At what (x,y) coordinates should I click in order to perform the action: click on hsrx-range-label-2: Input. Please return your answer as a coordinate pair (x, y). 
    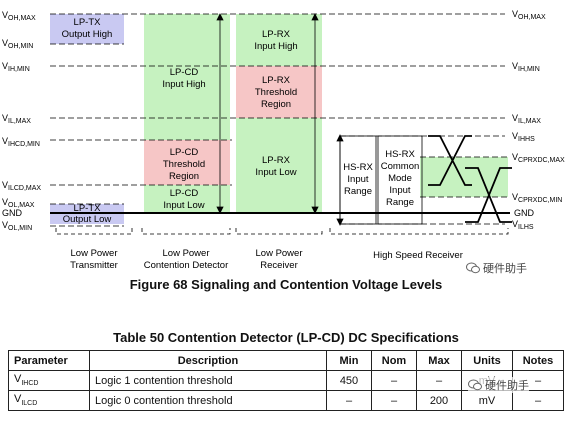
    Looking at the image, I should click on (357, 179).